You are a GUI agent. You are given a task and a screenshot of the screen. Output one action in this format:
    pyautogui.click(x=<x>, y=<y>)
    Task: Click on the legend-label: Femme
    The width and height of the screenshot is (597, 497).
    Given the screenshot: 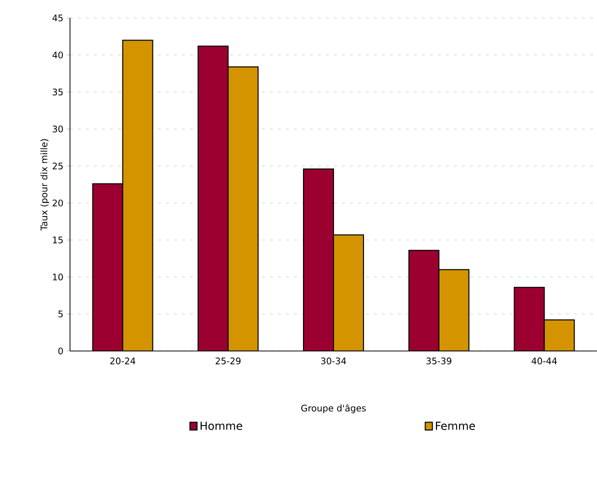 What is the action you would take?
    pyautogui.click(x=455, y=426)
    